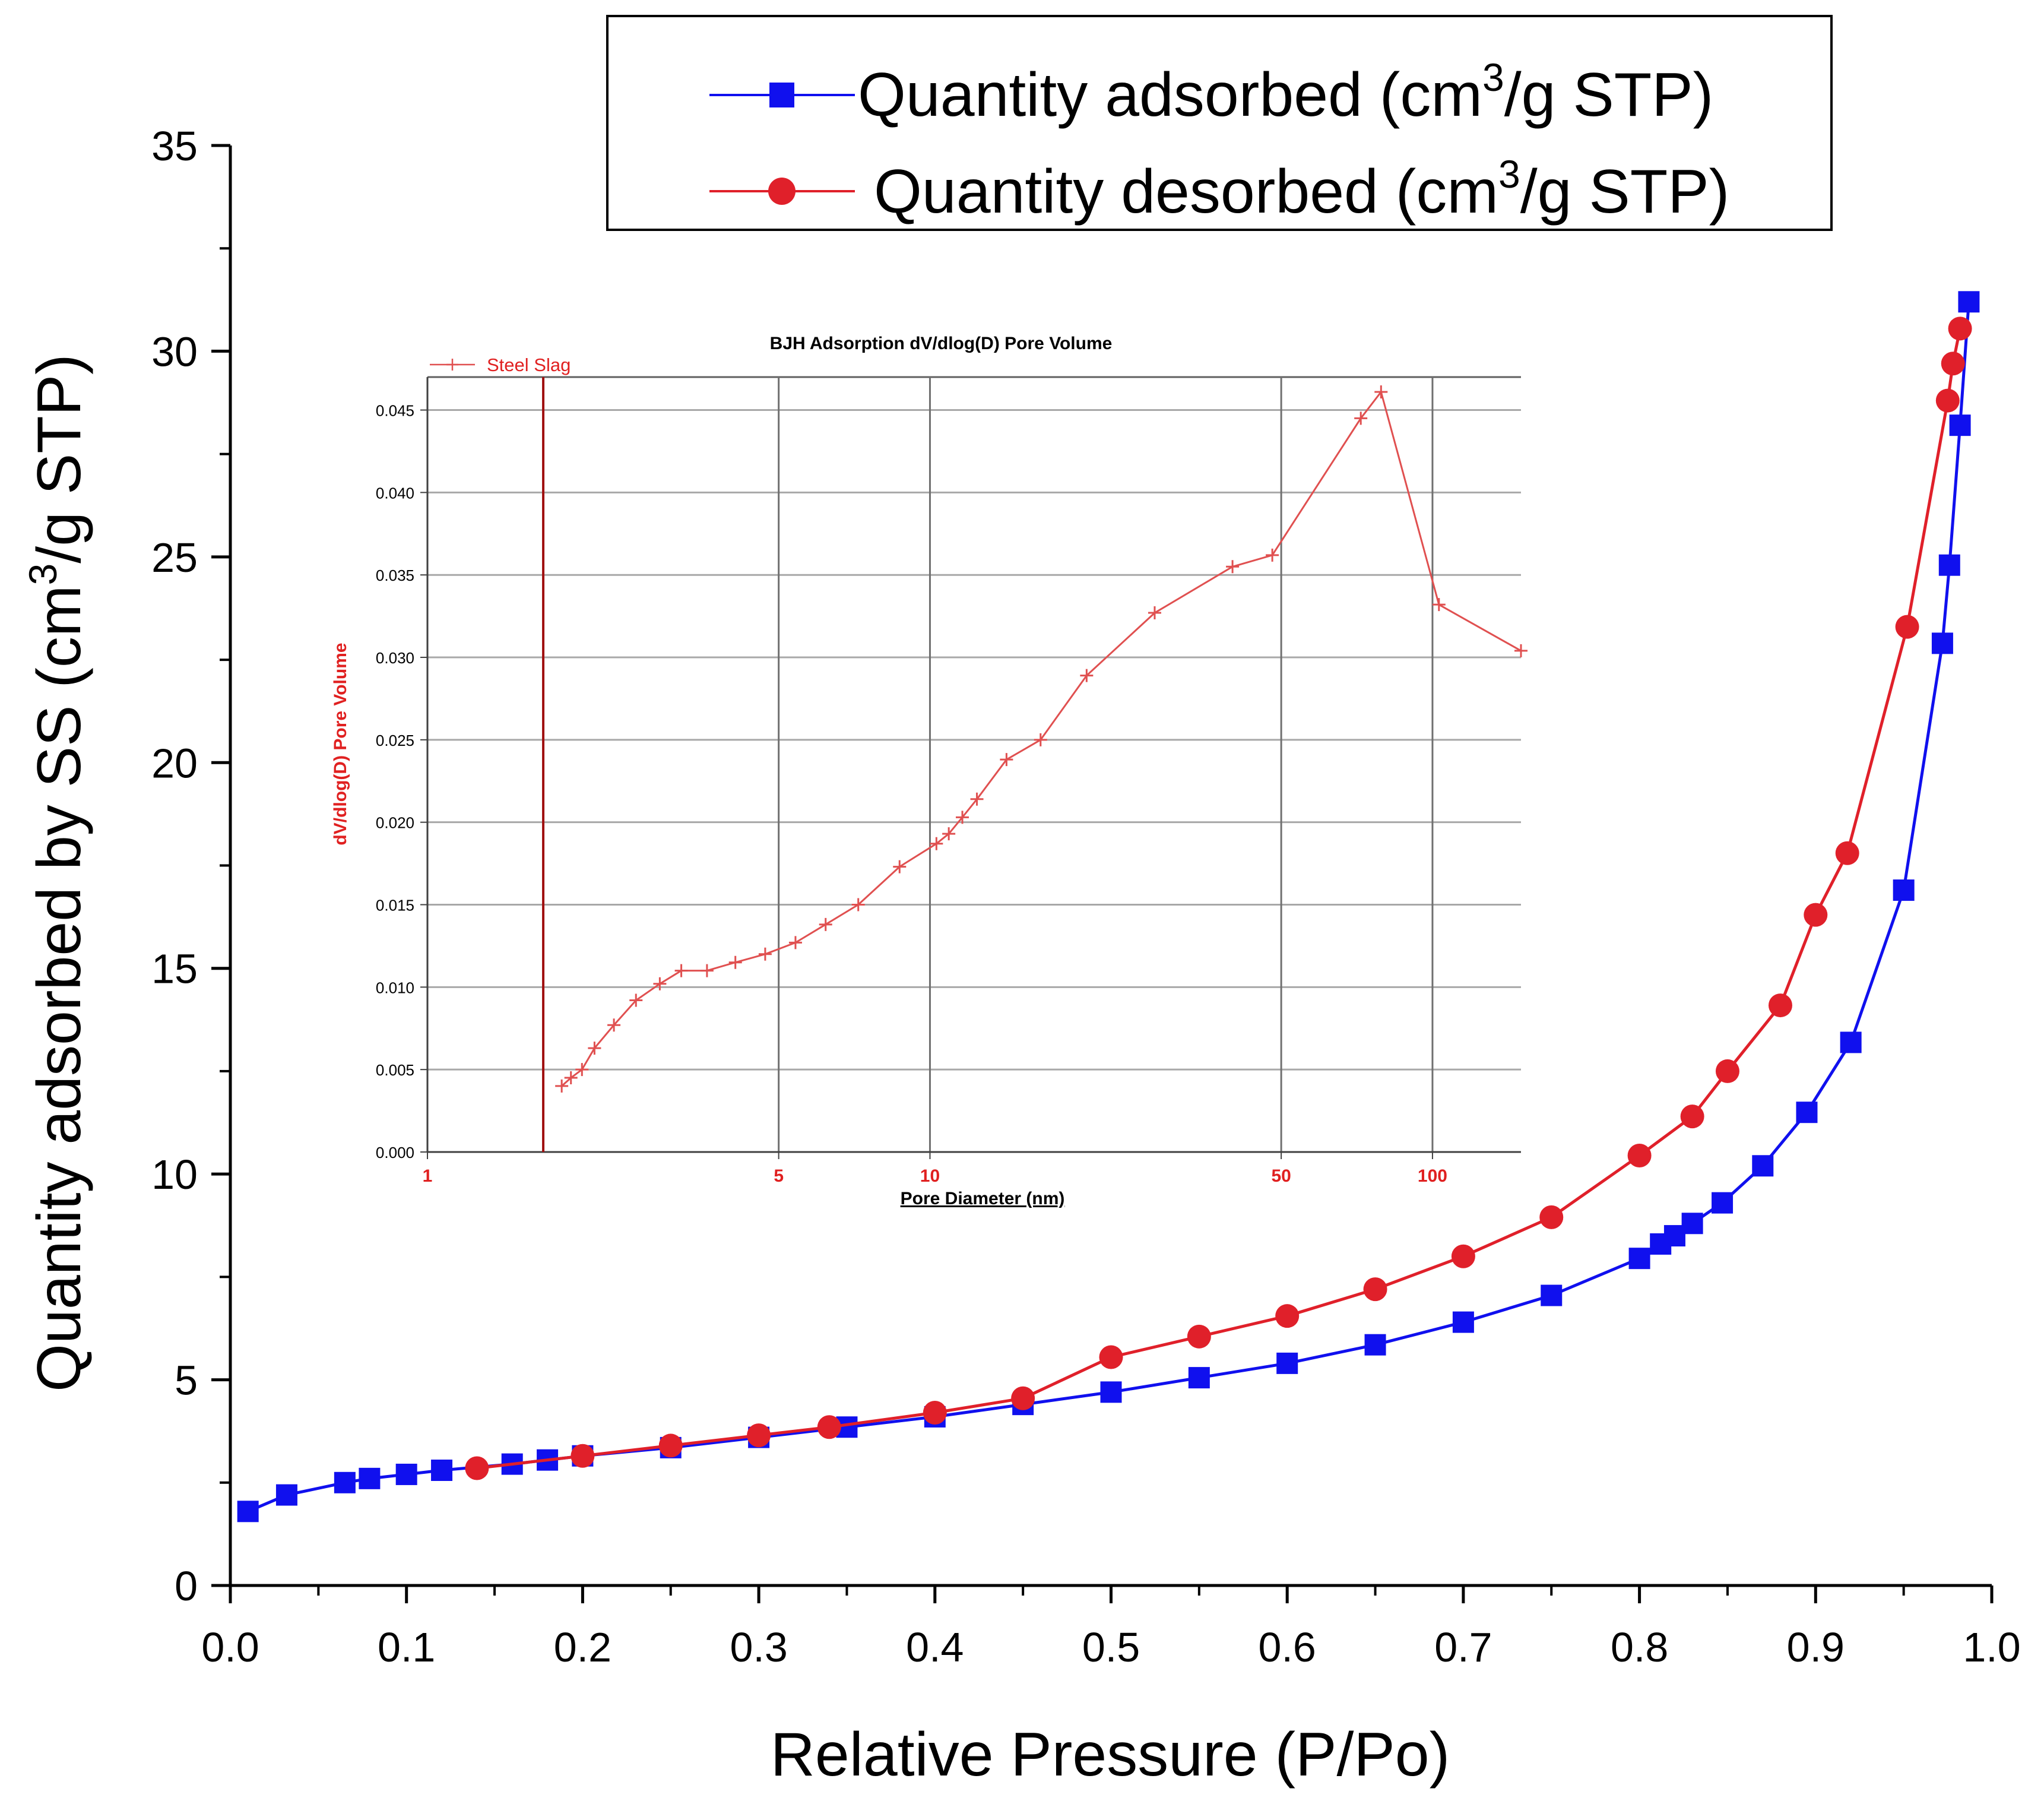 The image size is (2044, 1804). Describe the element at coordinates (186, 1380) in the screenshot. I see `y-tick-label: 5` at that location.